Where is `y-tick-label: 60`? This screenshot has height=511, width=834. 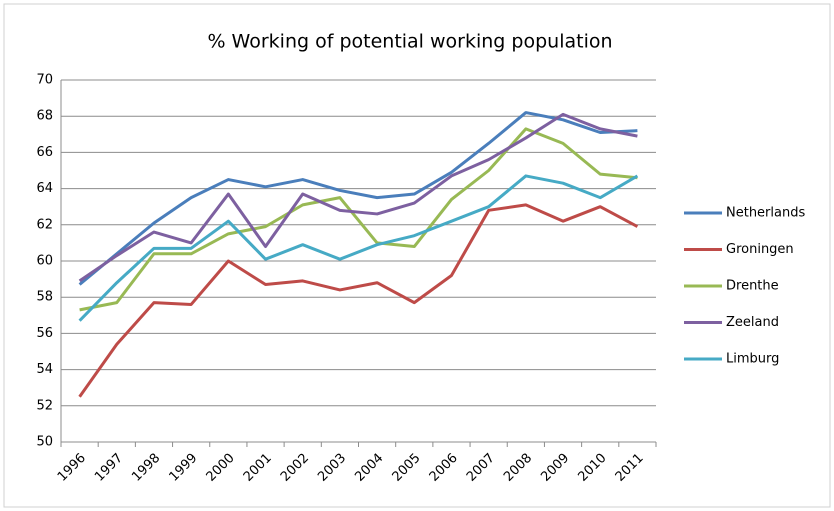 y-tick-label: 60 is located at coordinates (44, 261).